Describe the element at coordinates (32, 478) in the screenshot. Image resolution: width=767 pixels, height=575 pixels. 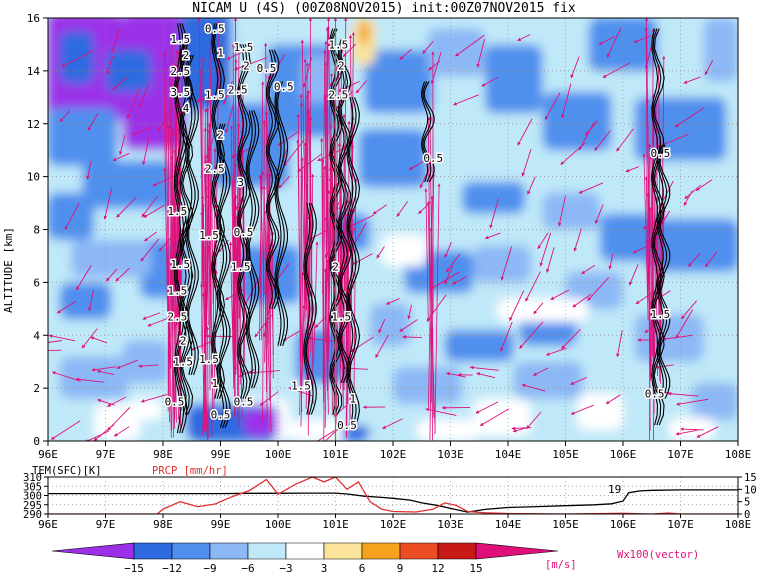
I see `sub-left-tick-label: 310` at that location.